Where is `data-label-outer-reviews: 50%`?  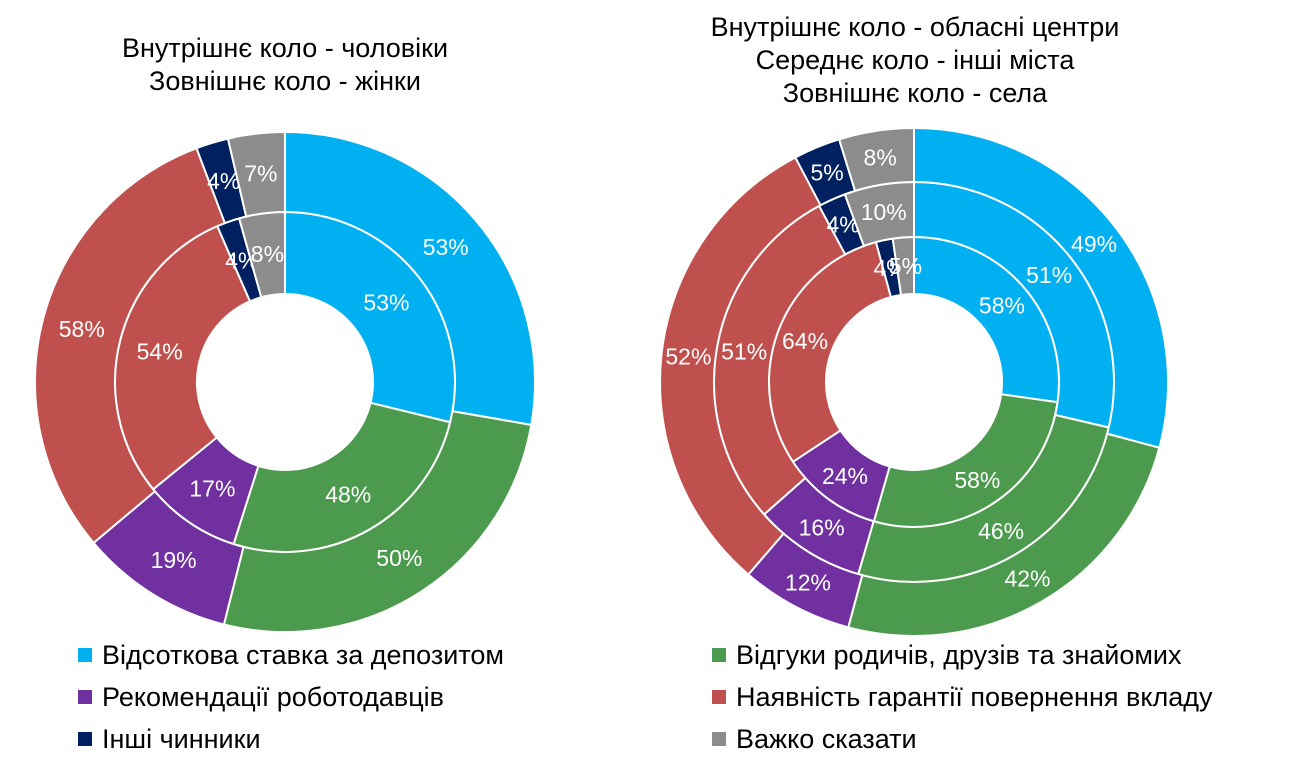 data-label-outer-reviews: 50% is located at coordinates (399, 558).